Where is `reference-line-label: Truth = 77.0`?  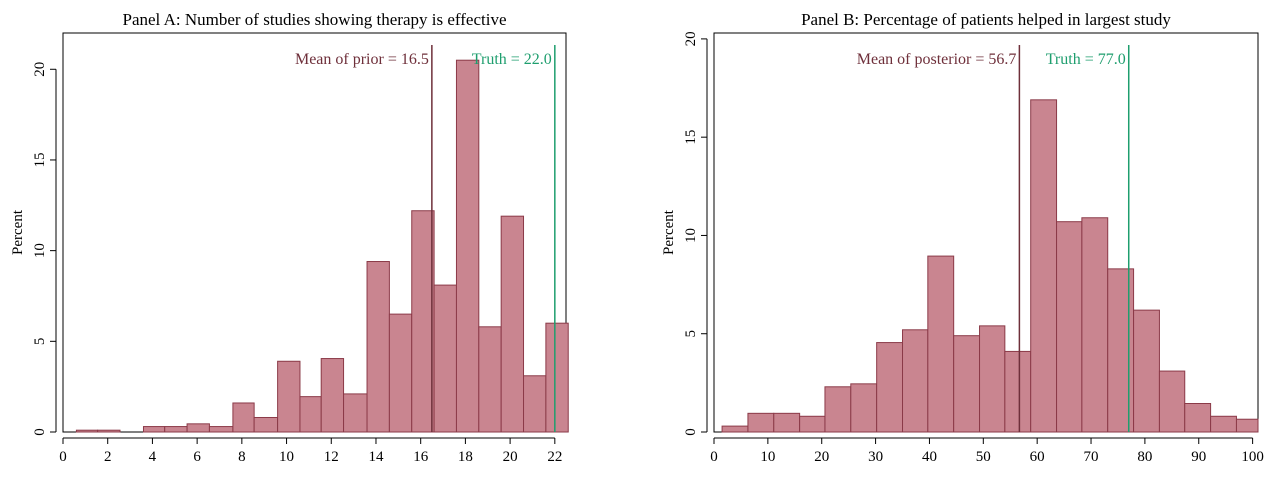
reference-line-label: Truth = 77.0 is located at coordinates (1086, 59).